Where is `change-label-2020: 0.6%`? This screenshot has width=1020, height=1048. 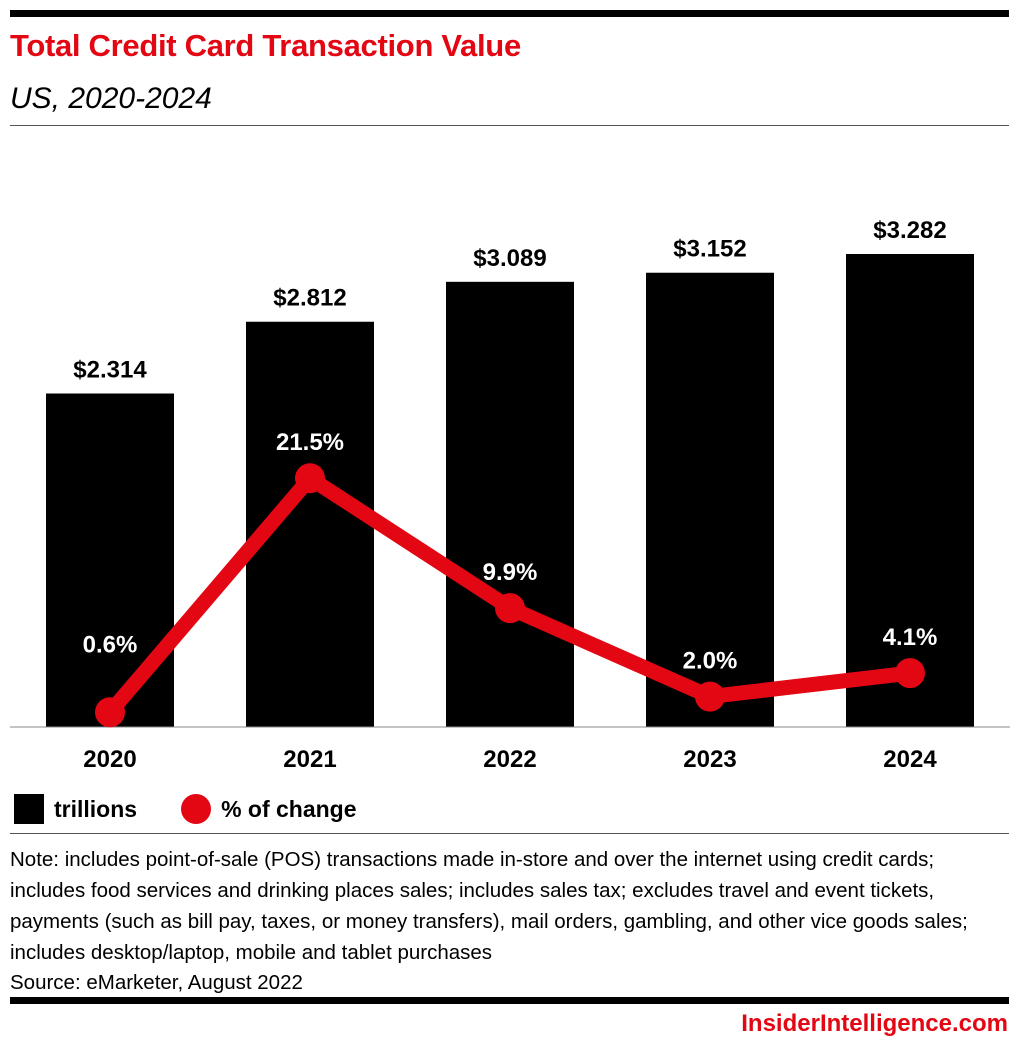 change-label-2020: 0.6% is located at coordinates (110, 644).